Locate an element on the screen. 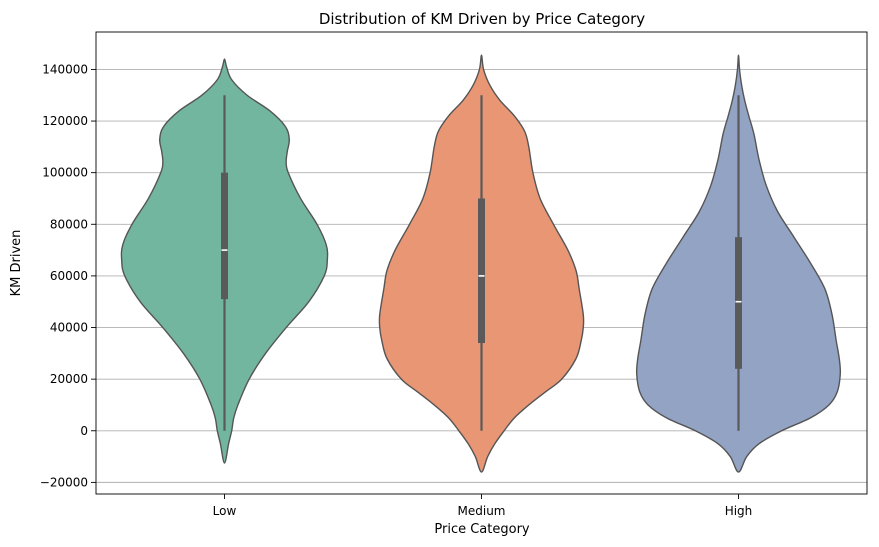 The width and height of the screenshot is (879, 547). y-tick-label: 60000 is located at coordinates (69, 276).